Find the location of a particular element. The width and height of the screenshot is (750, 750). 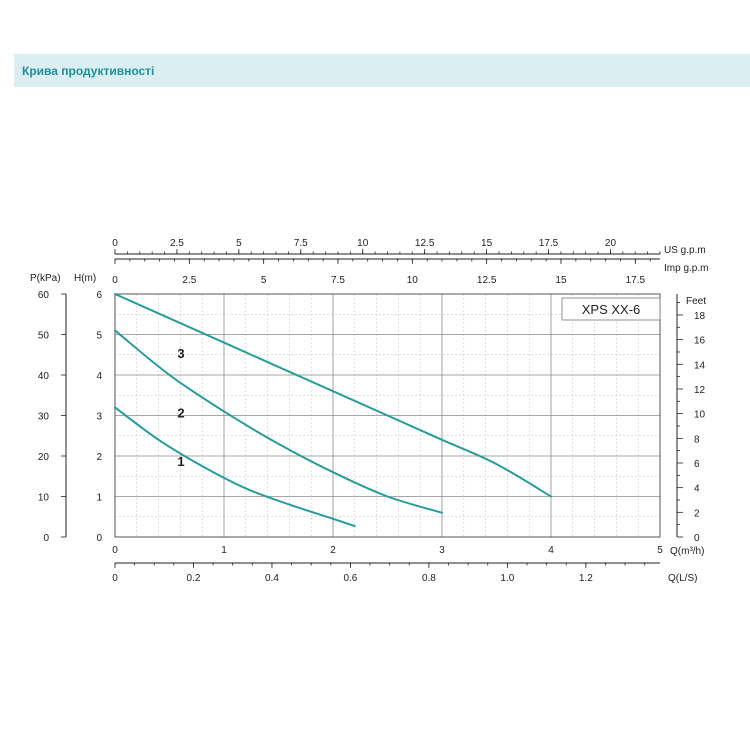

axis-q-lps-tick-label: 1.0 is located at coordinates (507, 578).